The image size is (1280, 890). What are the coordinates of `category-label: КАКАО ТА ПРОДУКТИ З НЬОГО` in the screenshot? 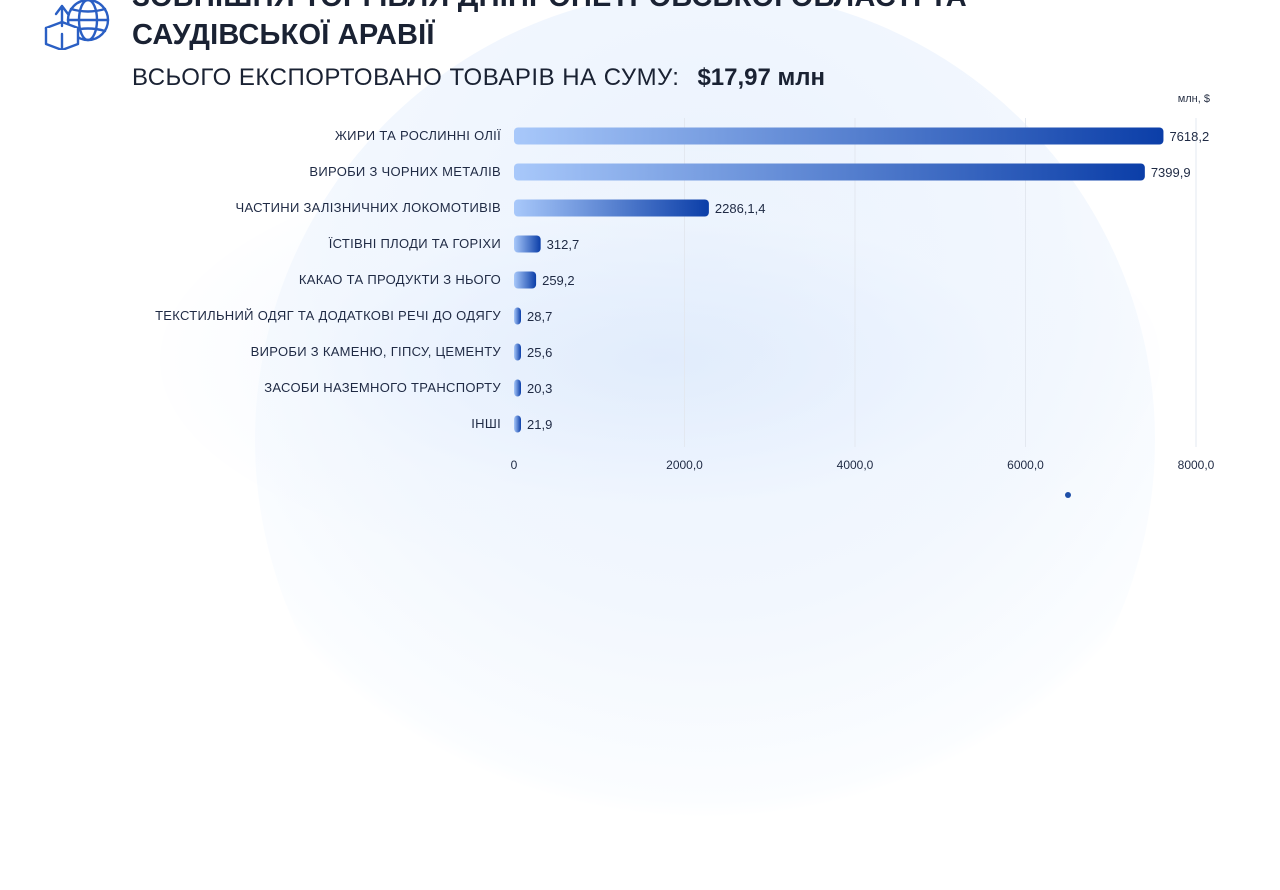 It's located at (400, 279).